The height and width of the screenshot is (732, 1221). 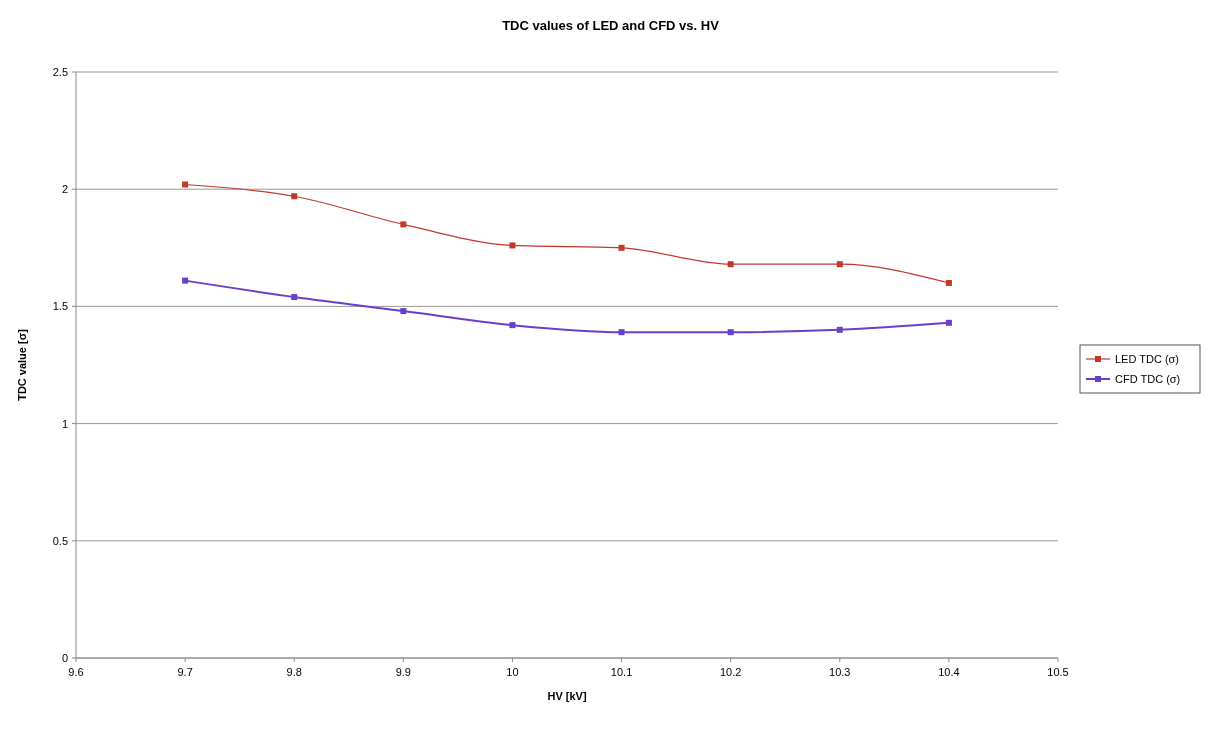 I want to click on y-tick-label: 2, so click(x=64, y=189).